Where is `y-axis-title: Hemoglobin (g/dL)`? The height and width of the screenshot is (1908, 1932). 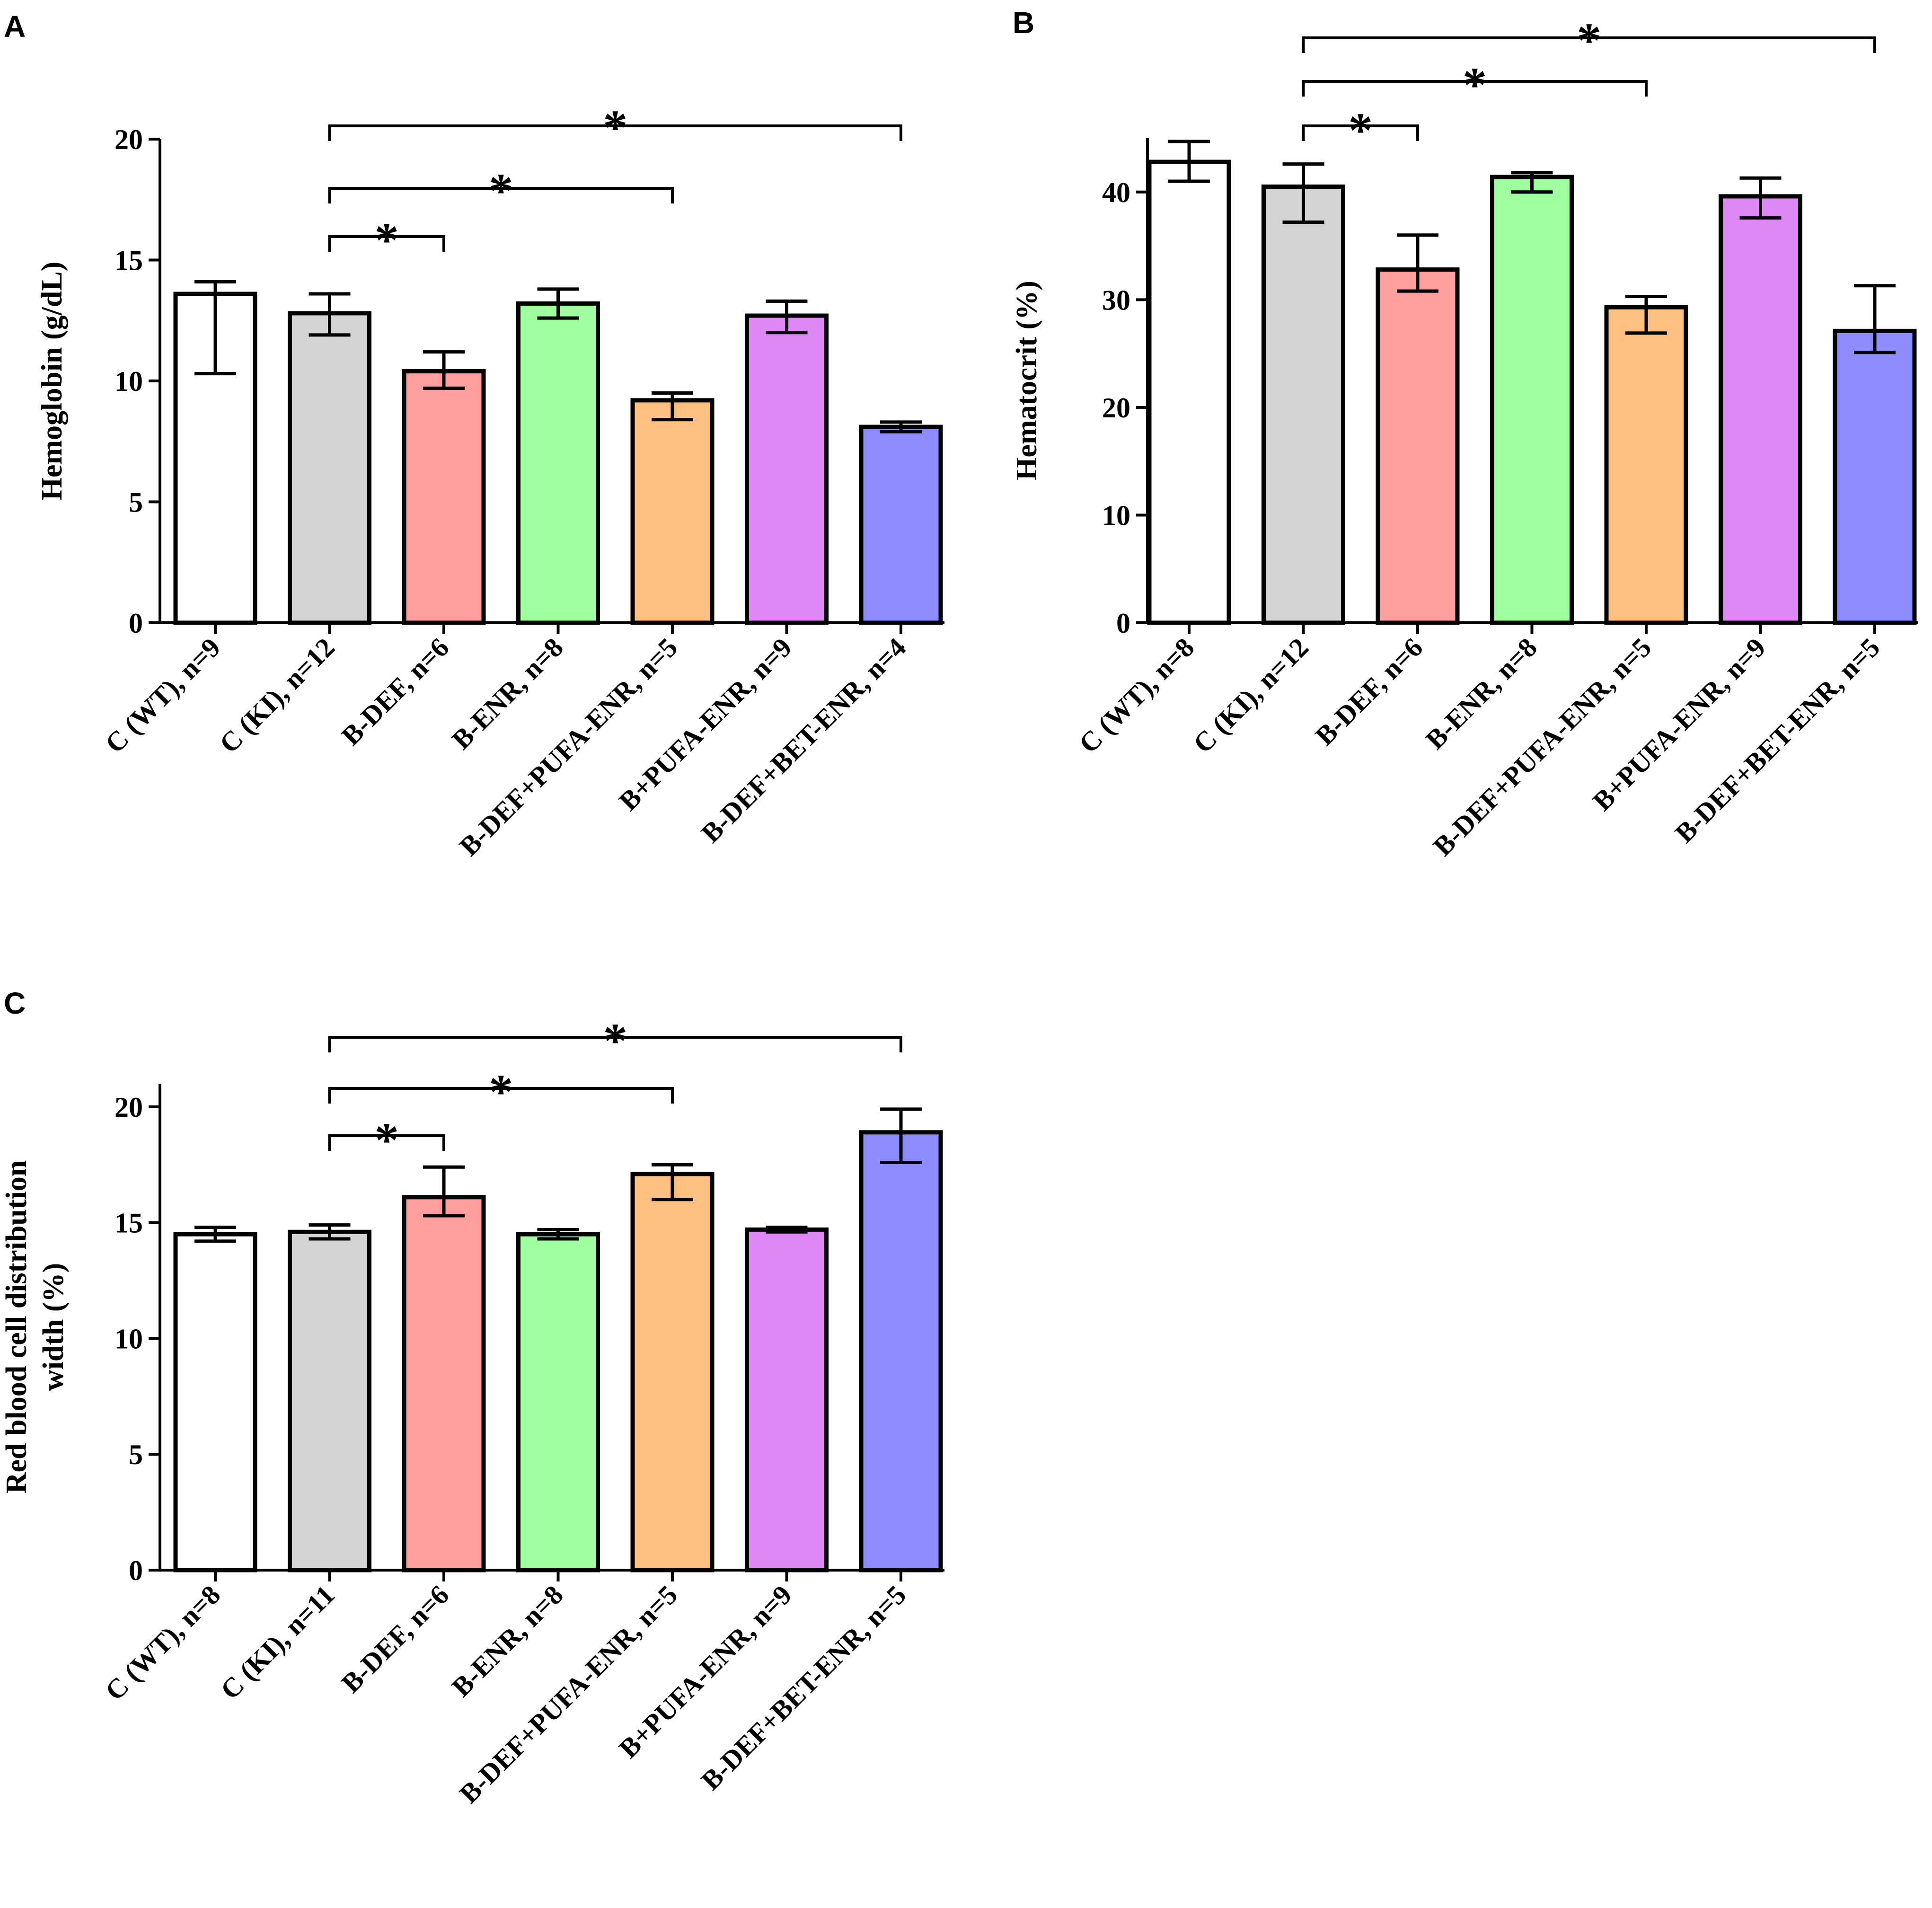 y-axis-title: Hemoglobin (g/dL) is located at coordinates (52, 381).